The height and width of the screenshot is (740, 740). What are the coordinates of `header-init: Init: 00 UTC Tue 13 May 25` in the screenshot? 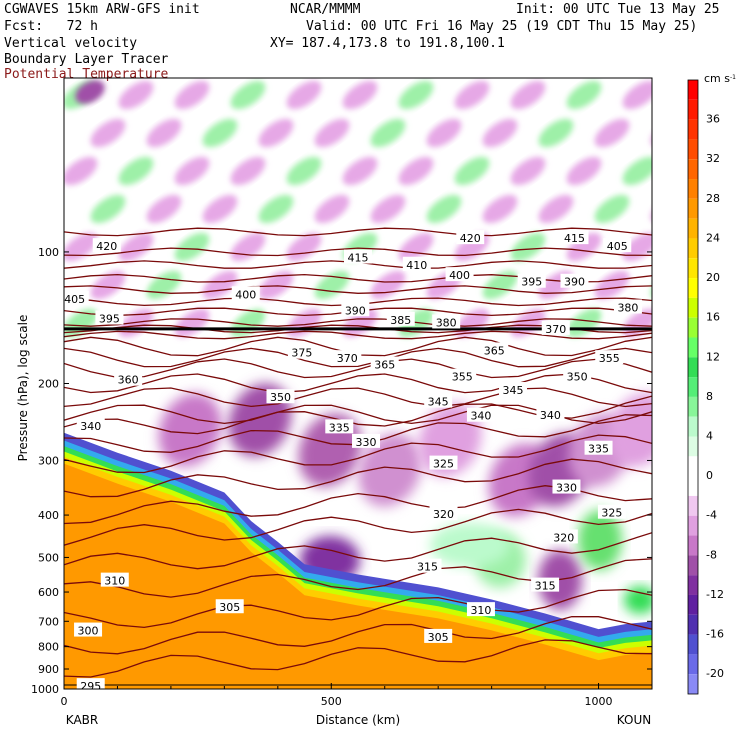 It's located at (618, 9).